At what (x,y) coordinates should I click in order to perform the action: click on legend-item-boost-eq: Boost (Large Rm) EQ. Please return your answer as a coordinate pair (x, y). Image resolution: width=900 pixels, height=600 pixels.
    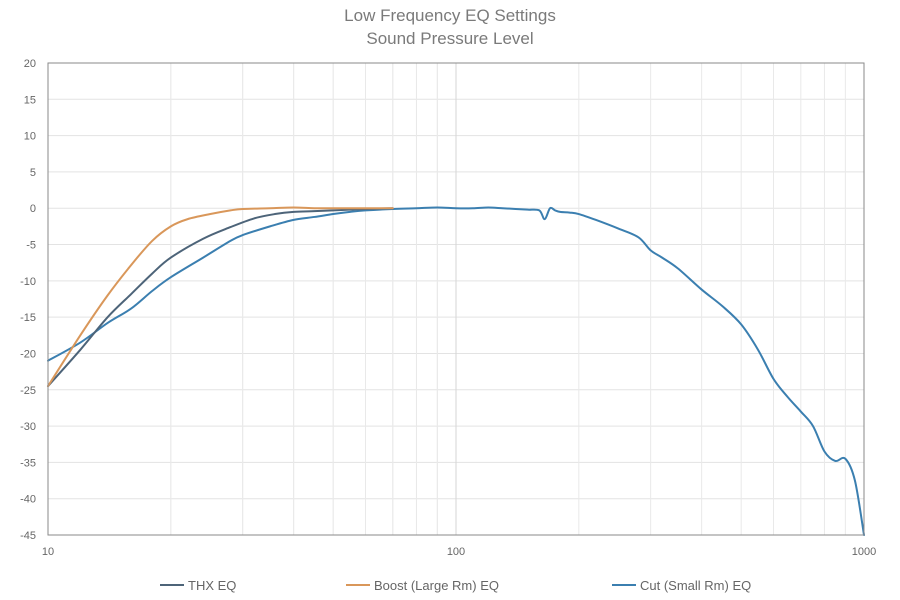
    Looking at the image, I should click on (422, 585).